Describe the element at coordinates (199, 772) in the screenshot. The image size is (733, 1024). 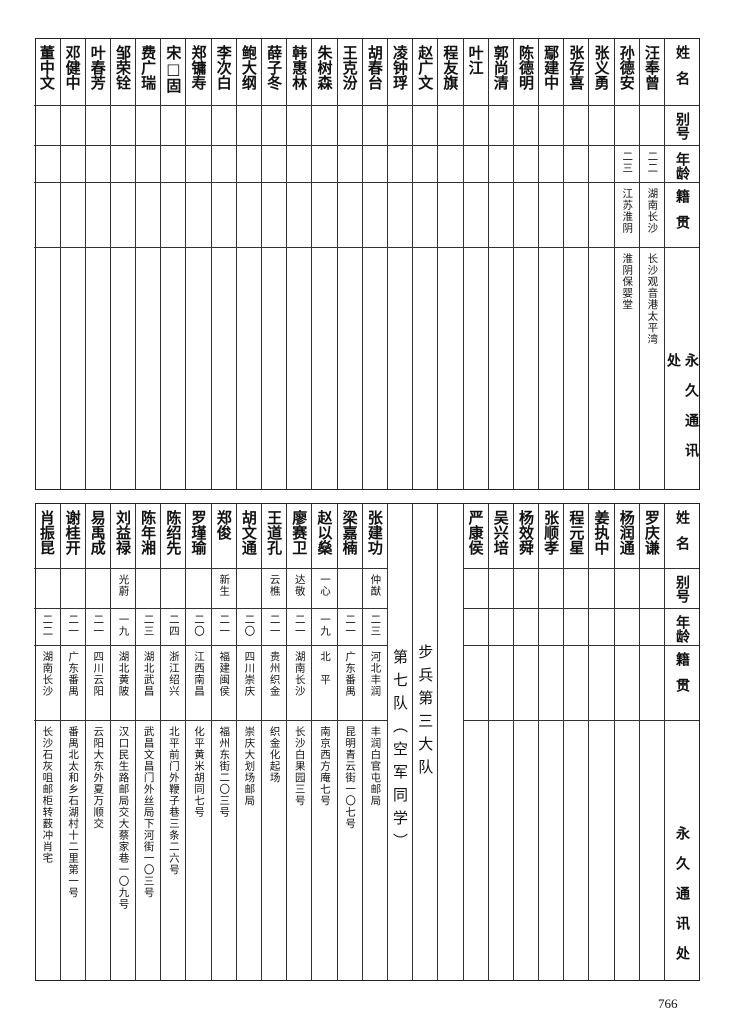
I see `value-address: 化平黄米胡同七号` at that location.